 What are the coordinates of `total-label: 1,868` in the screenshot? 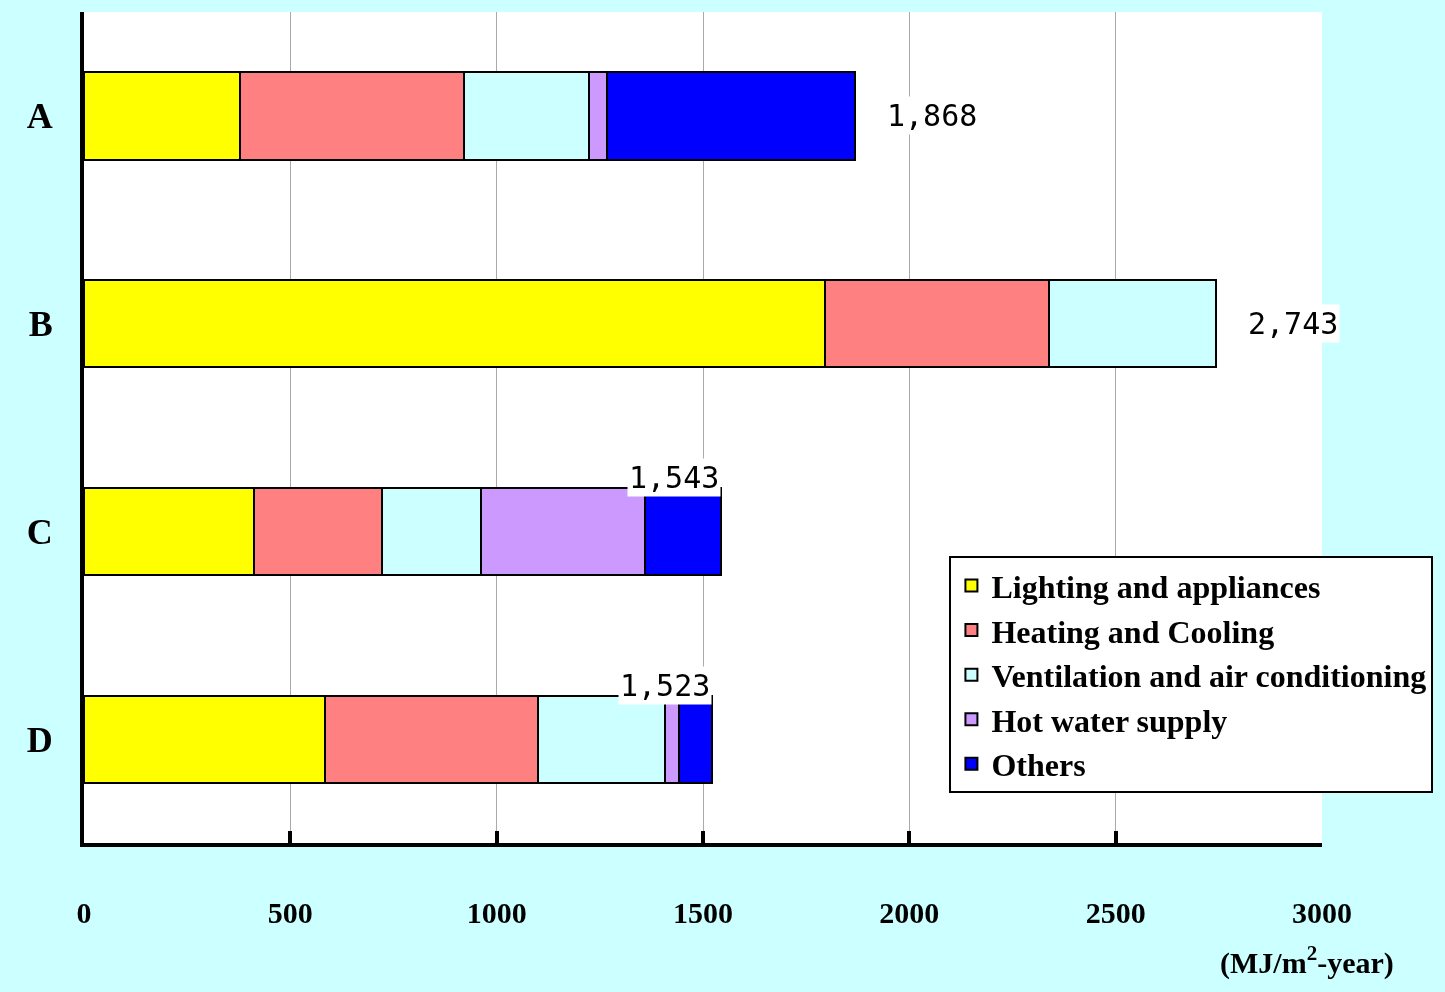 It's located at (932, 115).